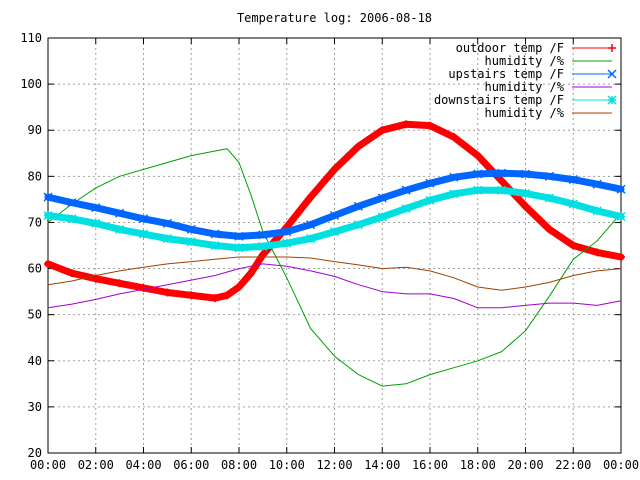  Describe the element at coordinates (382, 465) in the screenshot. I see `x-tick-label: 14:00` at that location.